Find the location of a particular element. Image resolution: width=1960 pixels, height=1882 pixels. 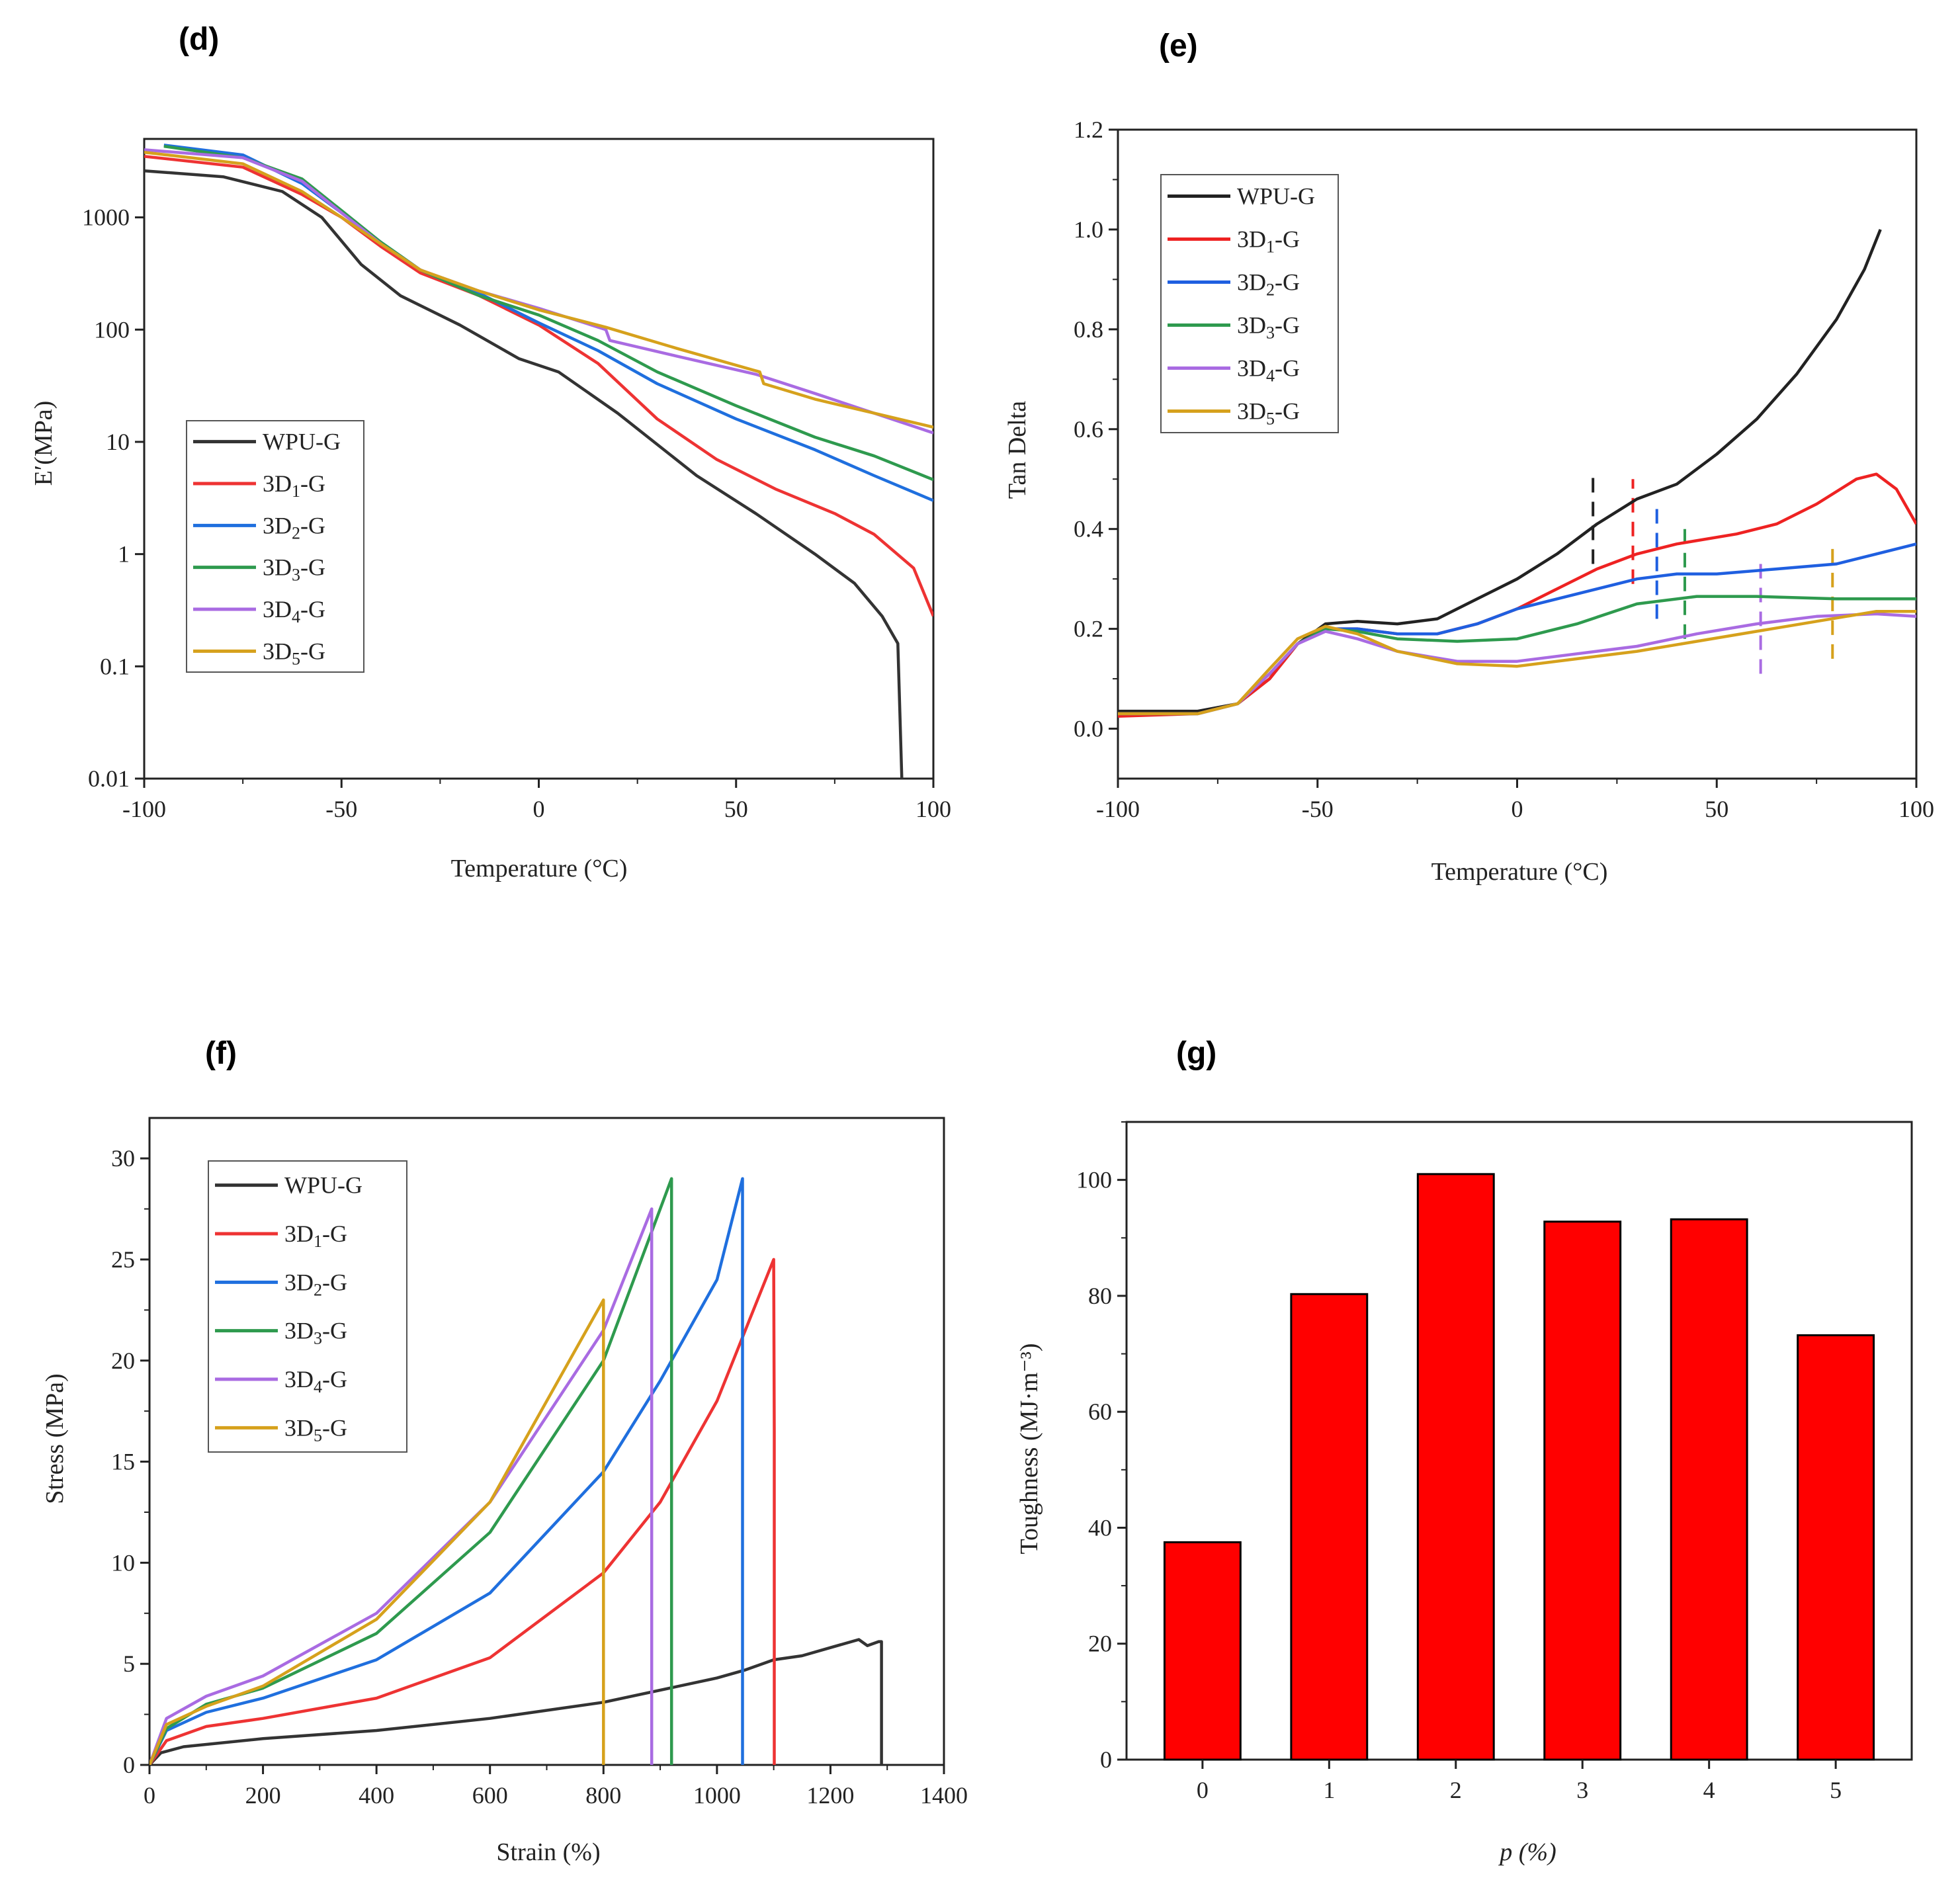

y-tick-label: 0.1 is located at coordinates (115, 666).